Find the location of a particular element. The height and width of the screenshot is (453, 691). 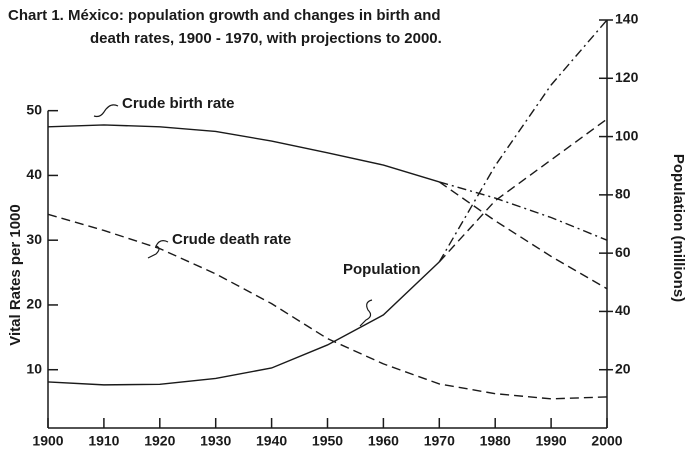

x-tick-label: 1940 is located at coordinates (271, 441).